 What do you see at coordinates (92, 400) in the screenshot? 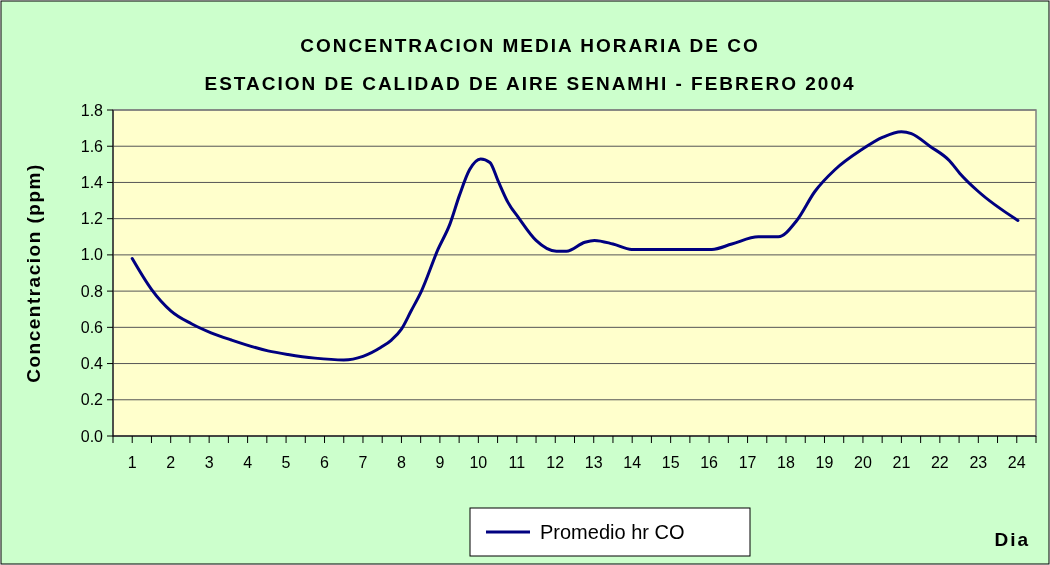
I see `y-tick-label: 0.2` at bounding box center [92, 400].